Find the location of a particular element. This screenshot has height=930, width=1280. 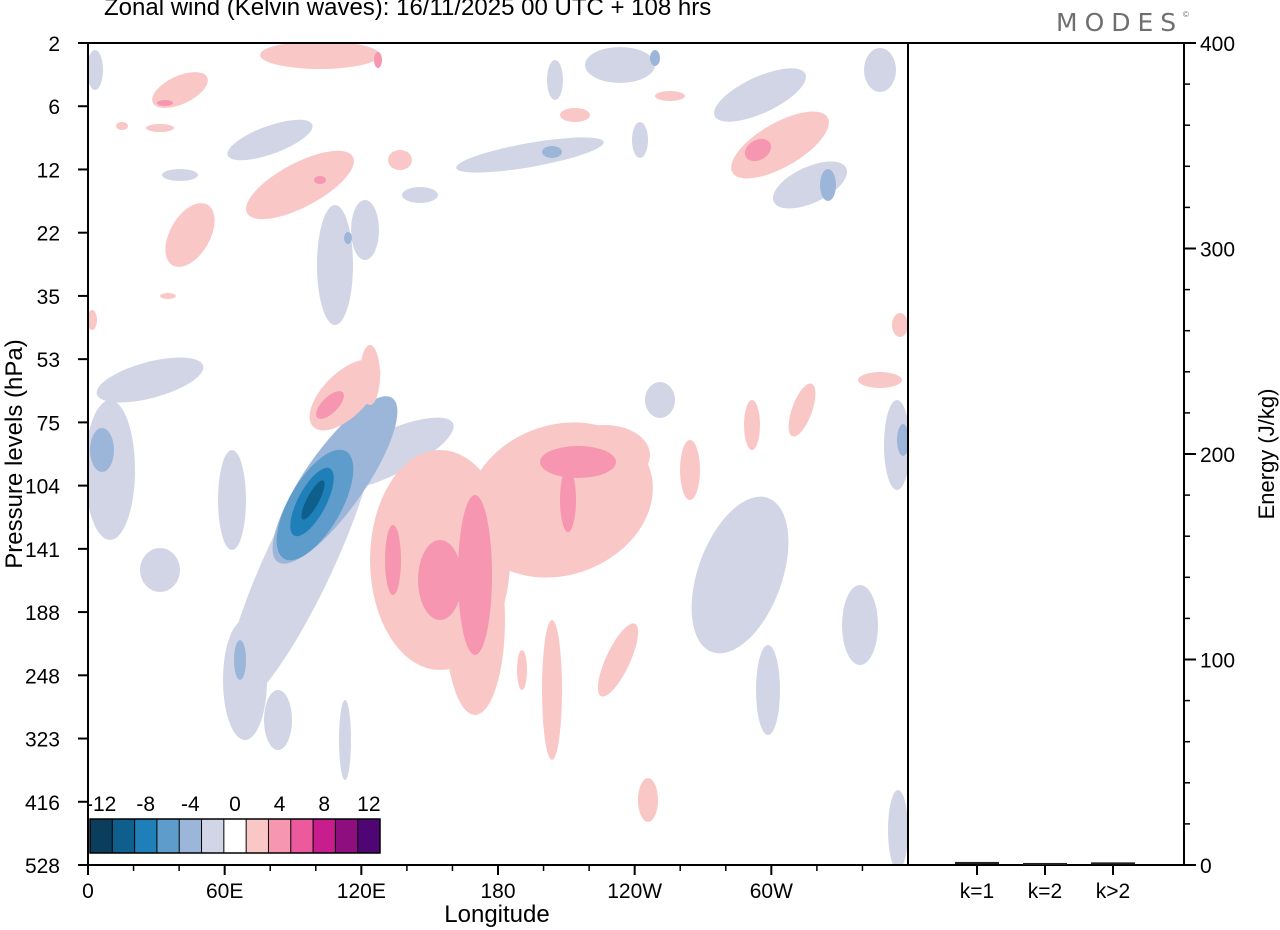

x-tick-label: 60W is located at coordinates (771, 891).